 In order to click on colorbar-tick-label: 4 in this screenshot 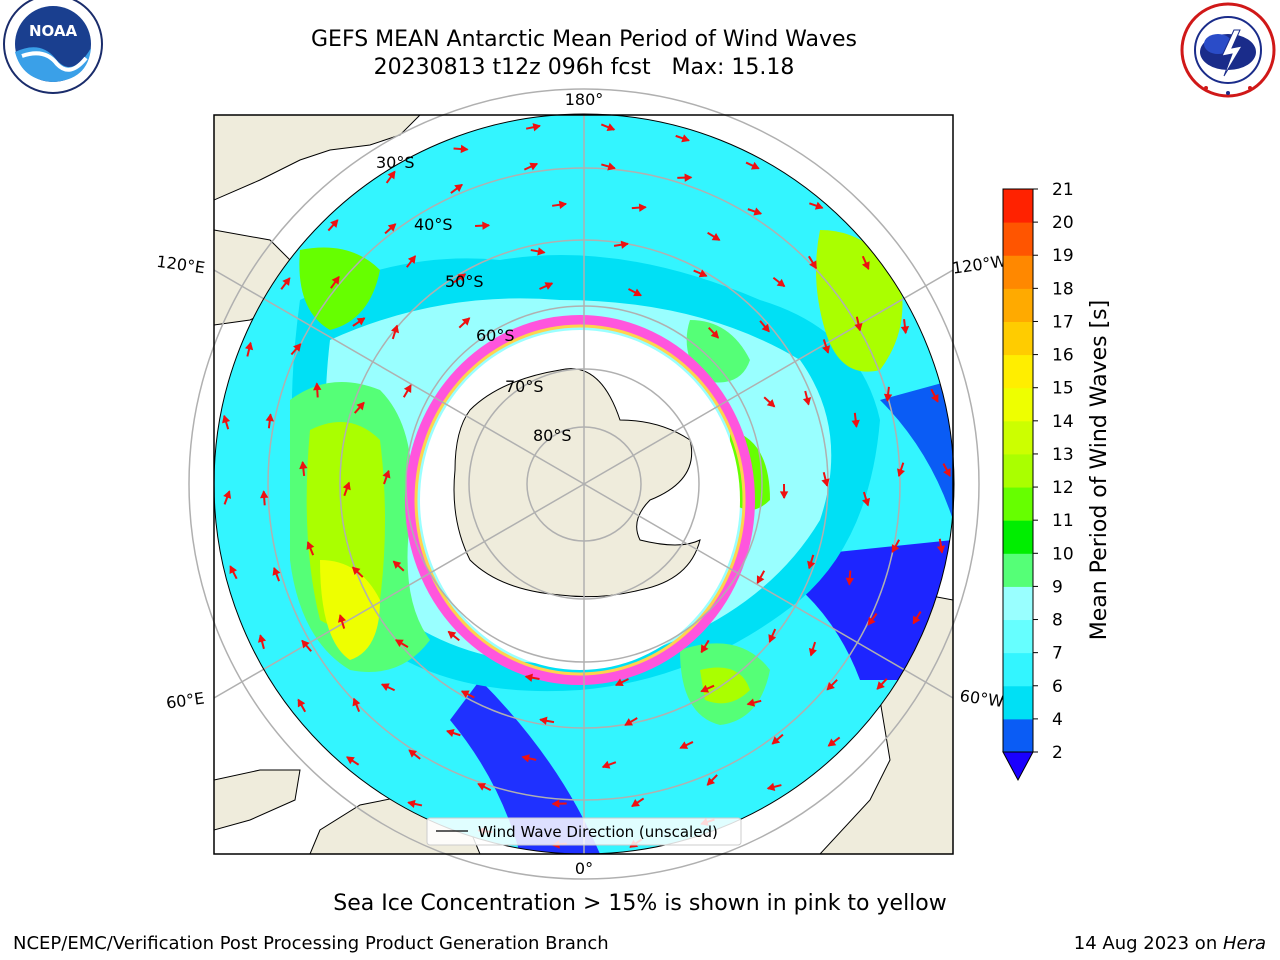, I will do `click(1057, 720)`.